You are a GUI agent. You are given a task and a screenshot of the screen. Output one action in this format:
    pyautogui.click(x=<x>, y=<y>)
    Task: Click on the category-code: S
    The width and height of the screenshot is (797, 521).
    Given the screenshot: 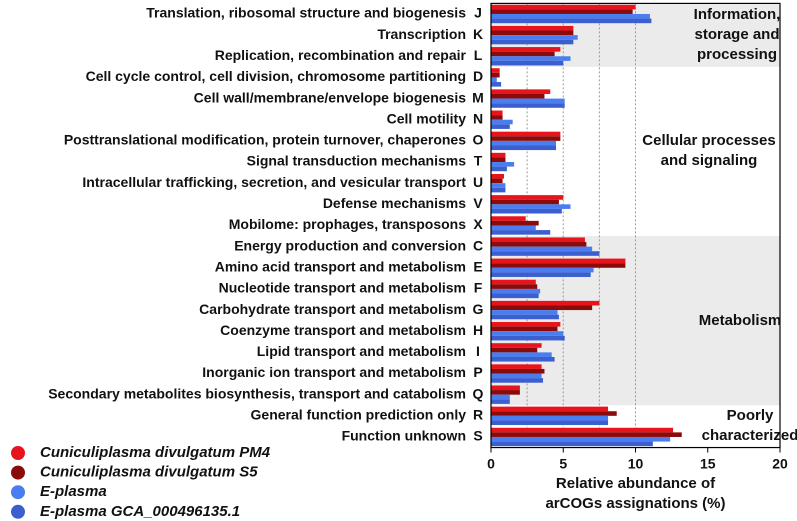 What is the action you would take?
    pyautogui.click(x=477, y=436)
    